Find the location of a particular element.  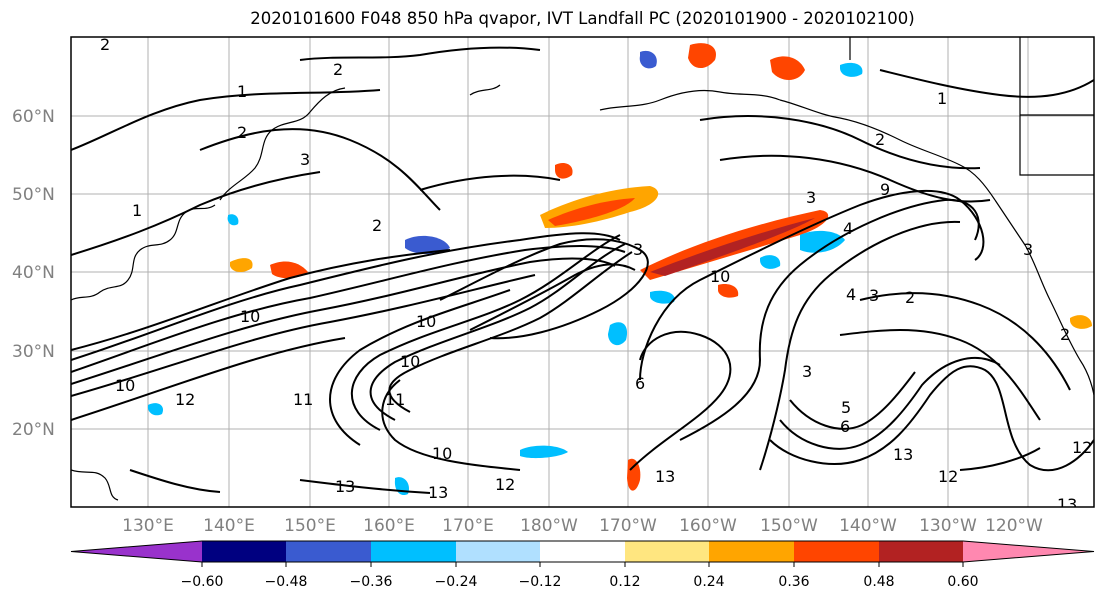

lon-label: 140°W is located at coordinates (868, 526).